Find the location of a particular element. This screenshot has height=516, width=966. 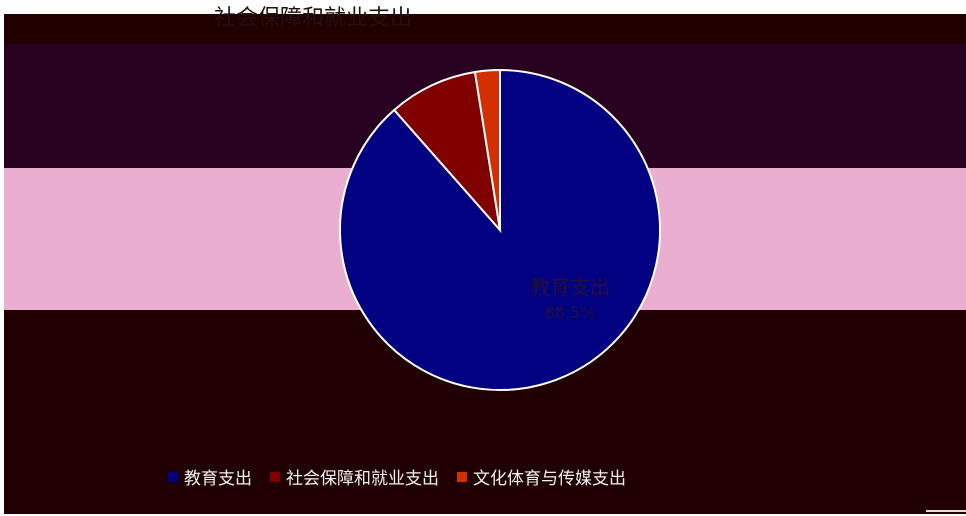

legend-label-social-security: 社会保障和就业支出 is located at coordinates (362, 479).